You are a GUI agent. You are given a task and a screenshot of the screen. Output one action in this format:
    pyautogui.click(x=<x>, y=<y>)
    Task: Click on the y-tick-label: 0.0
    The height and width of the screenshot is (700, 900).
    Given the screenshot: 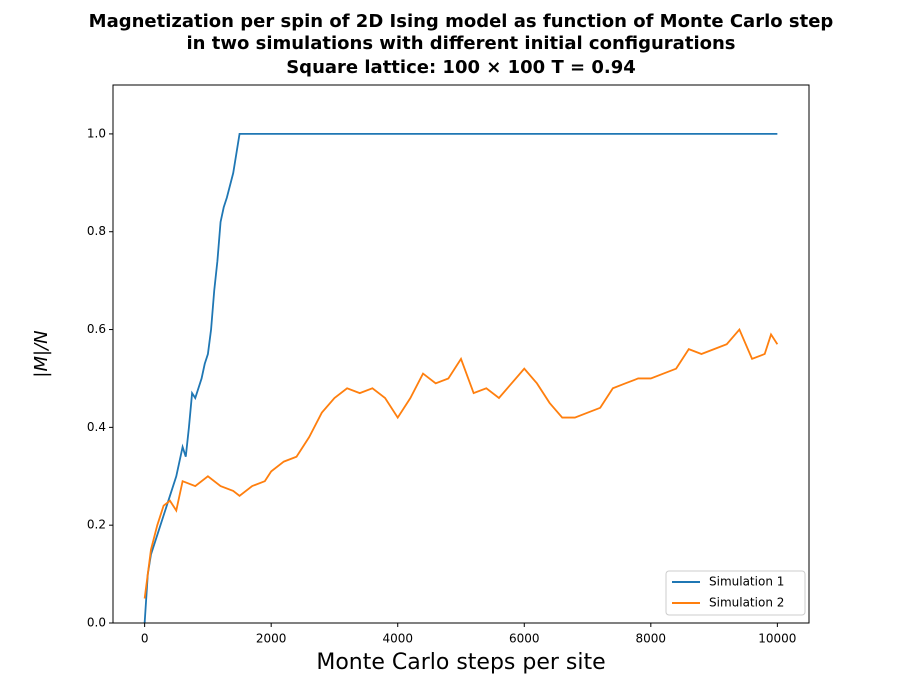 What is the action you would take?
    pyautogui.click(x=96, y=623)
    